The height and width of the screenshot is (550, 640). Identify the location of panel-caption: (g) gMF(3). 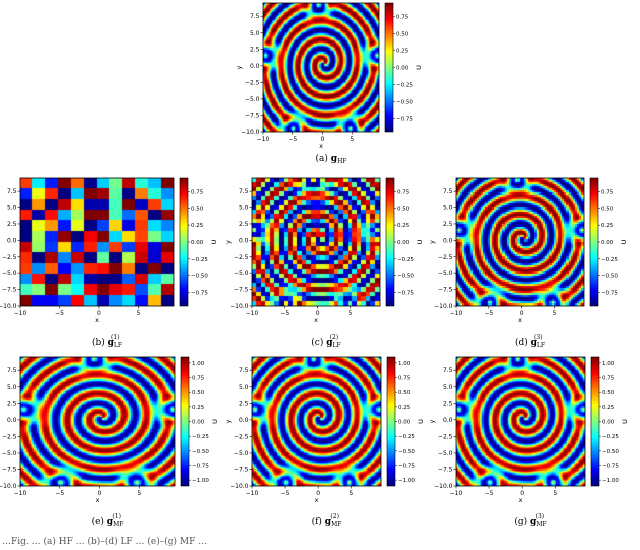
(530, 520).